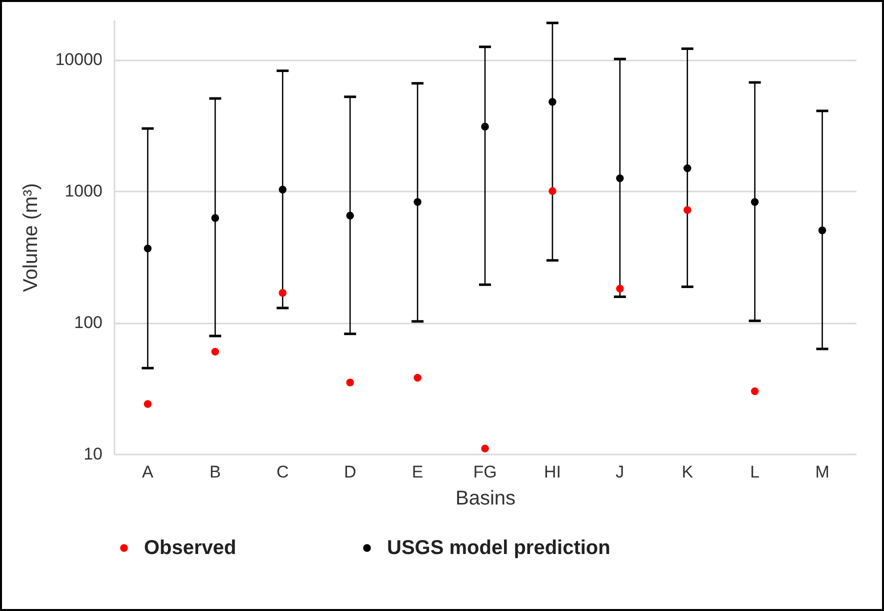  I want to click on x-tick-label: L, so click(755, 472).